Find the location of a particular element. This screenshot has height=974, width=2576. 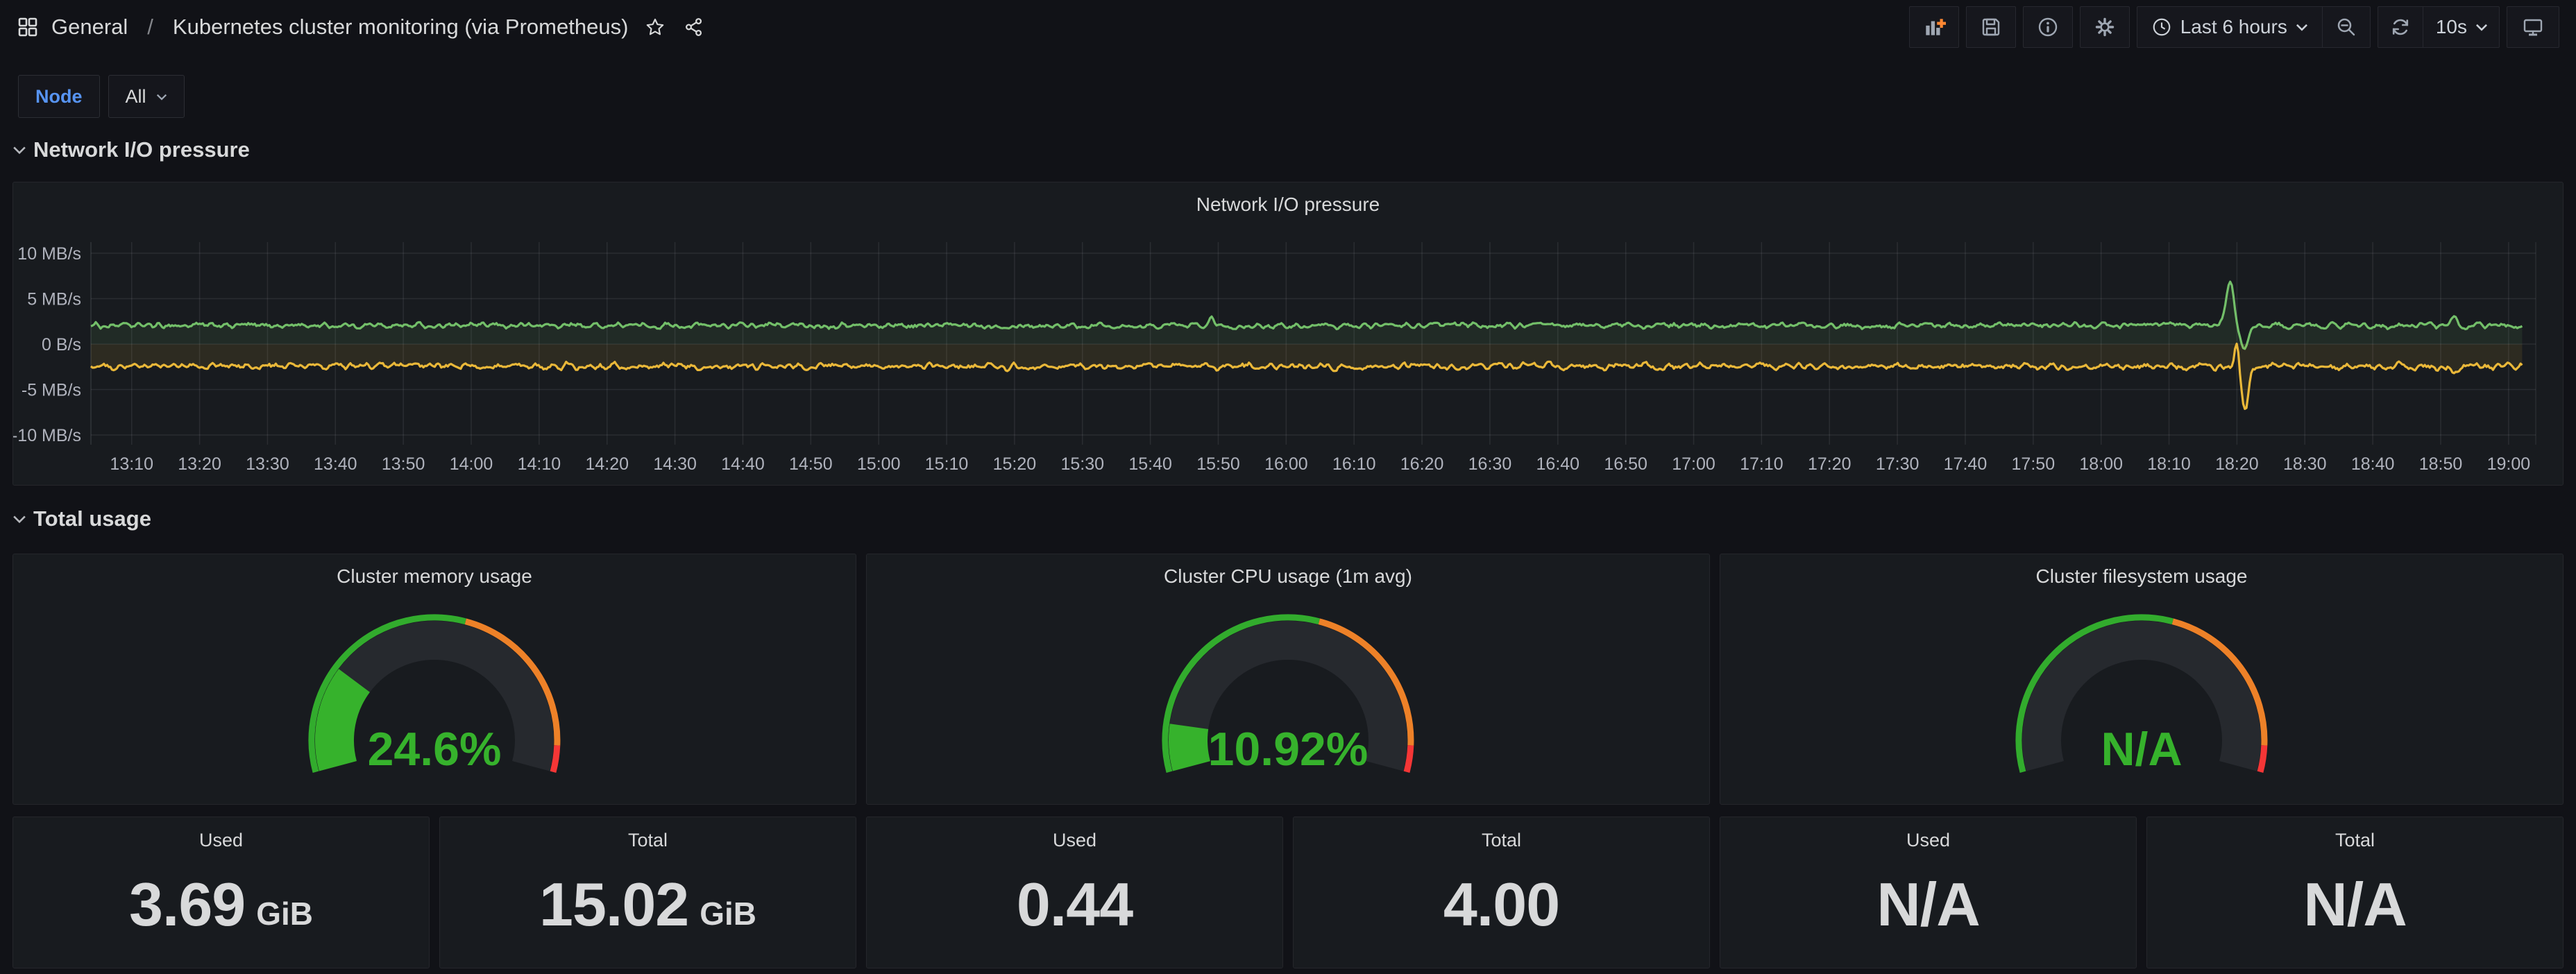

x-axis-tick-label: 15:00 is located at coordinates (879, 464).